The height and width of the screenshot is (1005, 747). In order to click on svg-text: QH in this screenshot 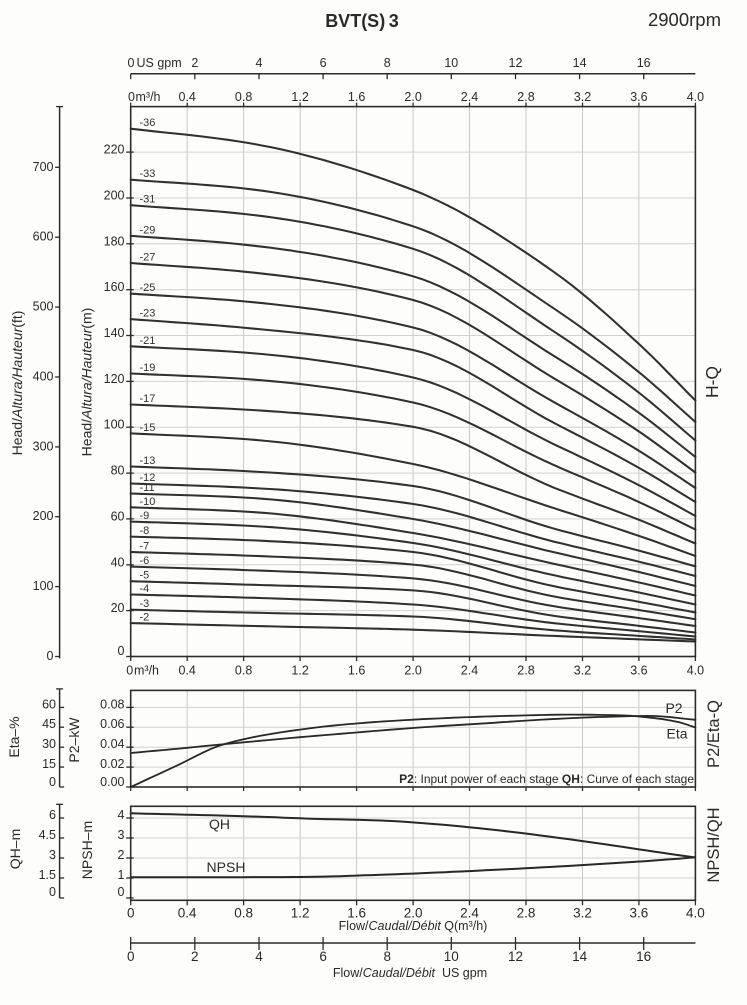, I will do `click(219, 824)`.